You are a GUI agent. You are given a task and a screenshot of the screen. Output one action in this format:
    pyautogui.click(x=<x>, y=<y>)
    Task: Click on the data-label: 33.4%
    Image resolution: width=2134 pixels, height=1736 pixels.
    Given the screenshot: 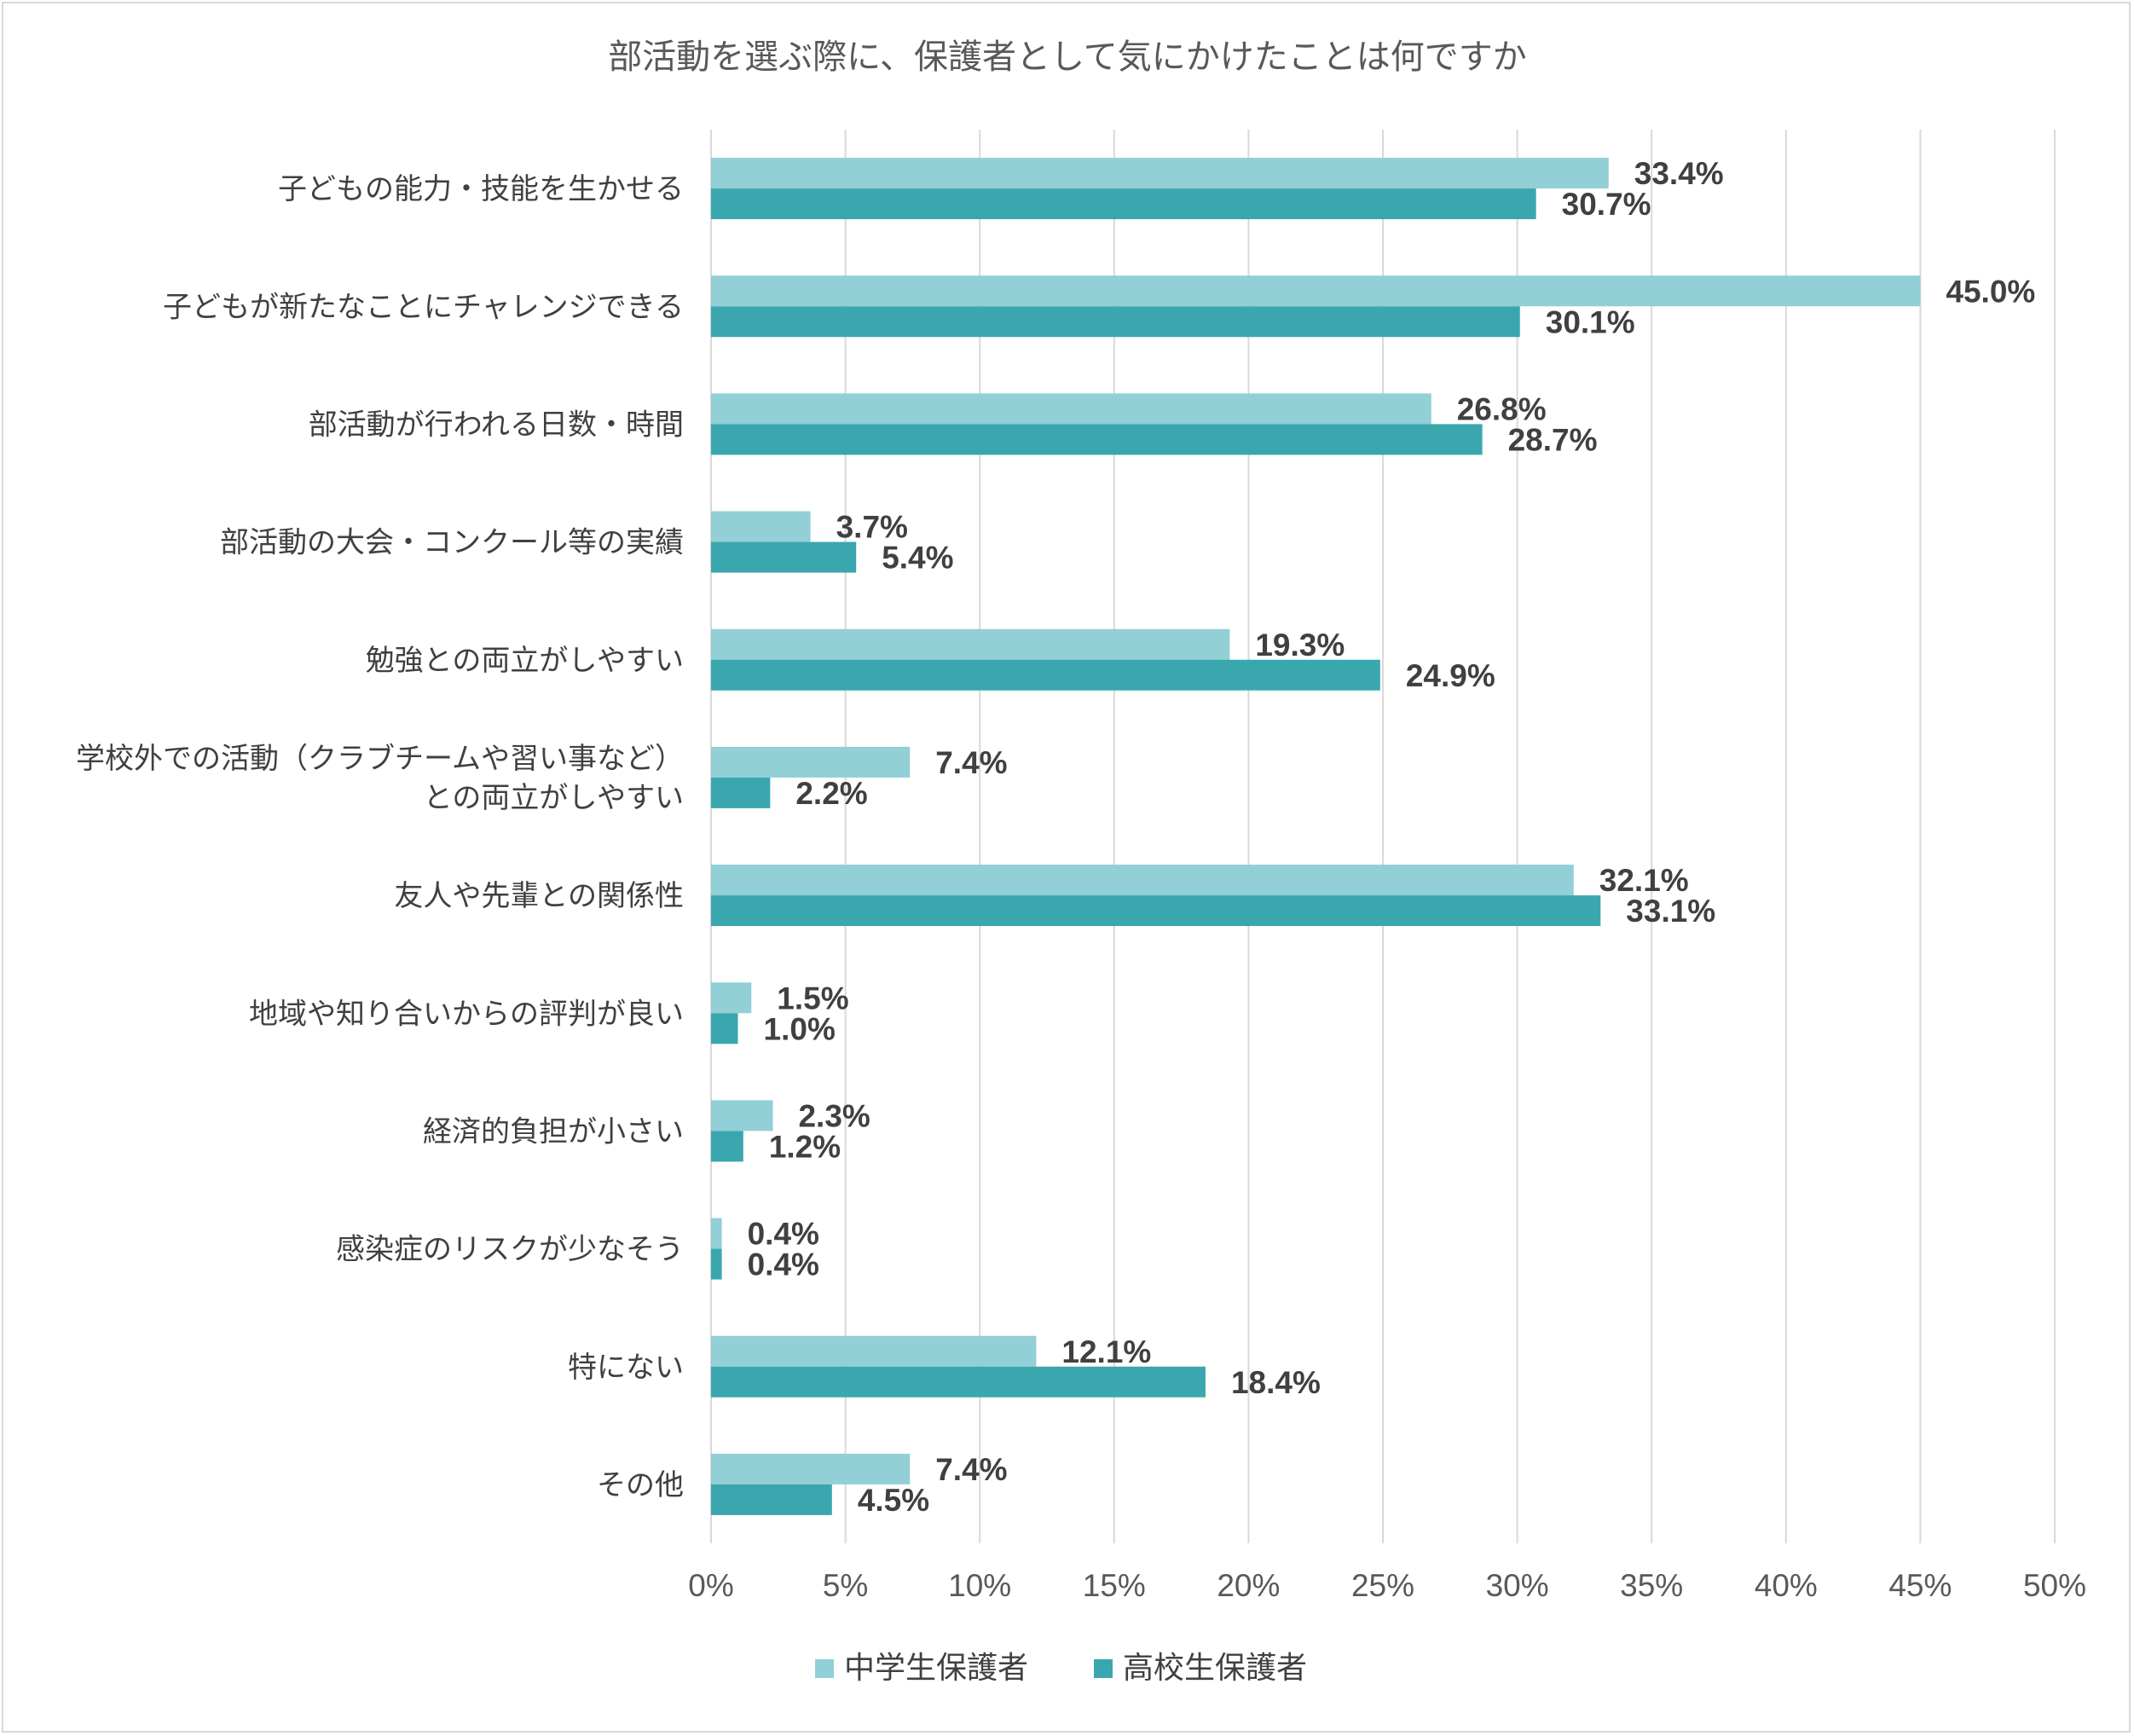 What is the action you would take?
    pyautogui.click(x=1679, y=173)
    